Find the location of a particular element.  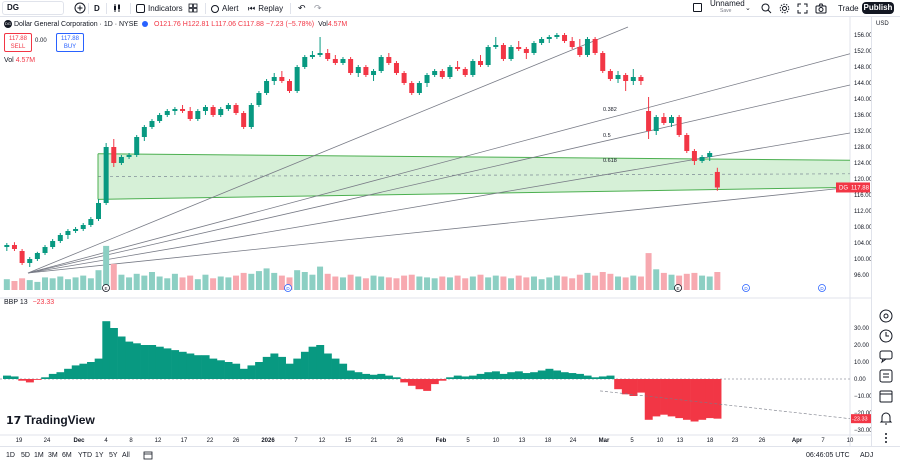

layout-save-status: Save is located at coordinates (726, 11).